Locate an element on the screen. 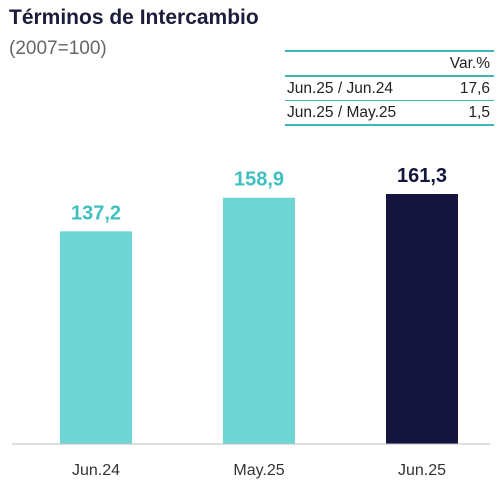  variation-row: Jun.25 / May.25 1,5 is located at coordinates (389, 112).